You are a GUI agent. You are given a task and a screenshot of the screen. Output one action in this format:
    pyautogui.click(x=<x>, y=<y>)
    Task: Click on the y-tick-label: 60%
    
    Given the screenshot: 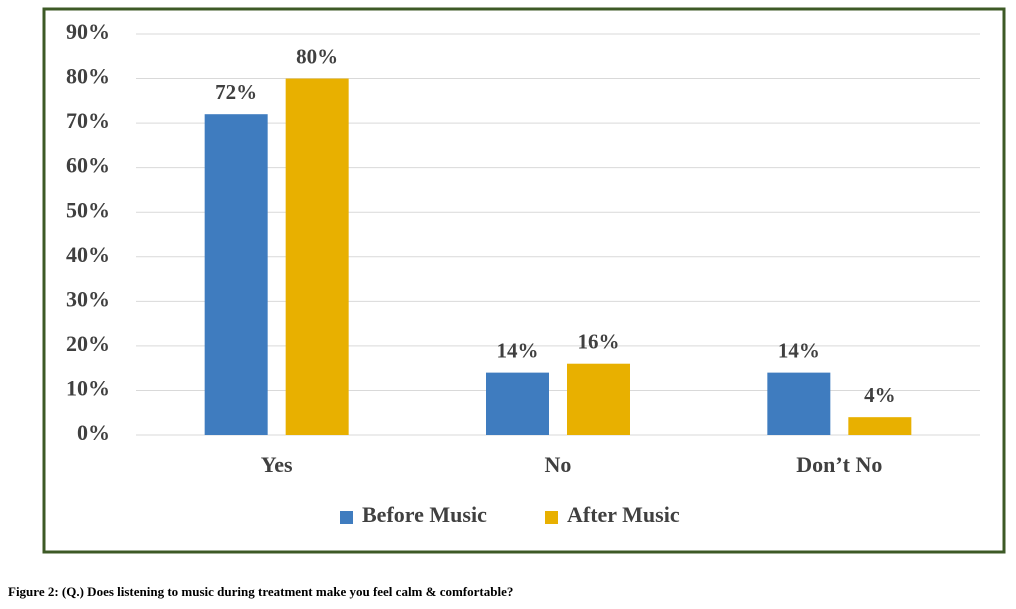 What is the action you would take?
    pyautogui.click(x=88, y=165)
    